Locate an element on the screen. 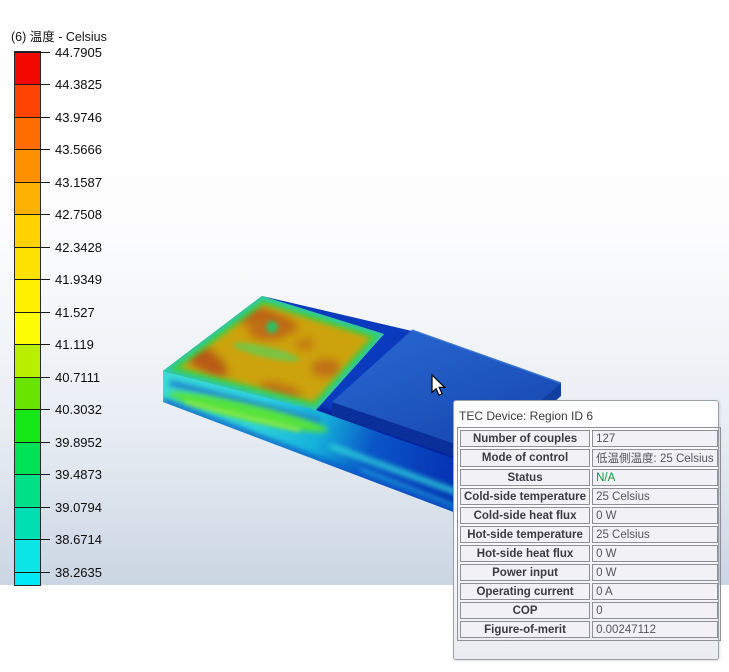  legend-tick-label: 42.7508 is located at coordinates (78, 214).